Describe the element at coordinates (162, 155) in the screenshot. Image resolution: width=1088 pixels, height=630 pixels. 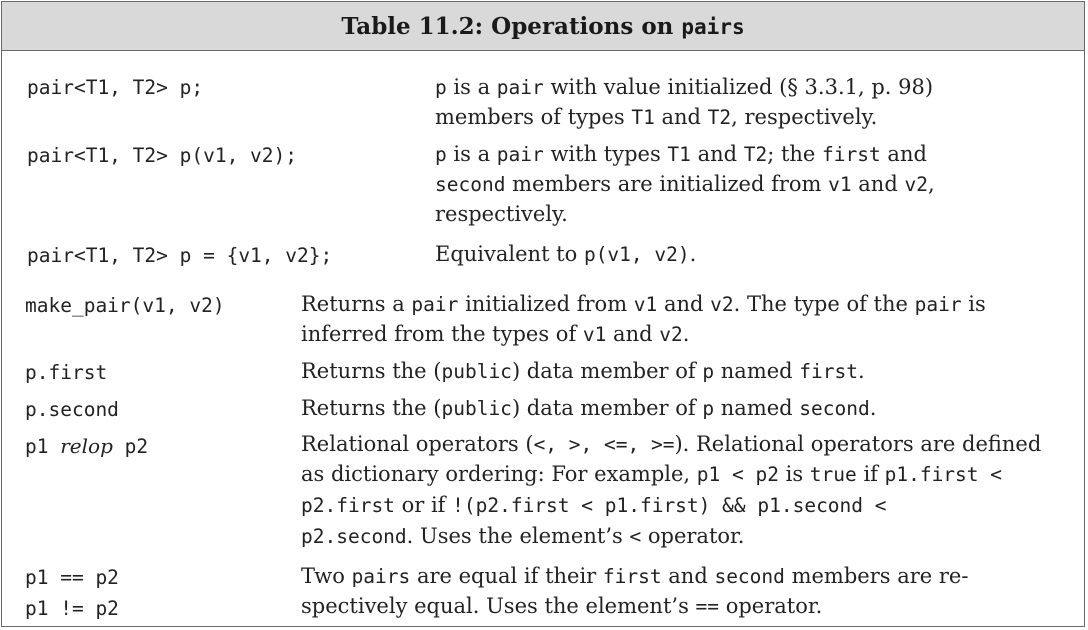
I see `row-1-operation: pair<T1, T2> p(v1, v2);` at that location.